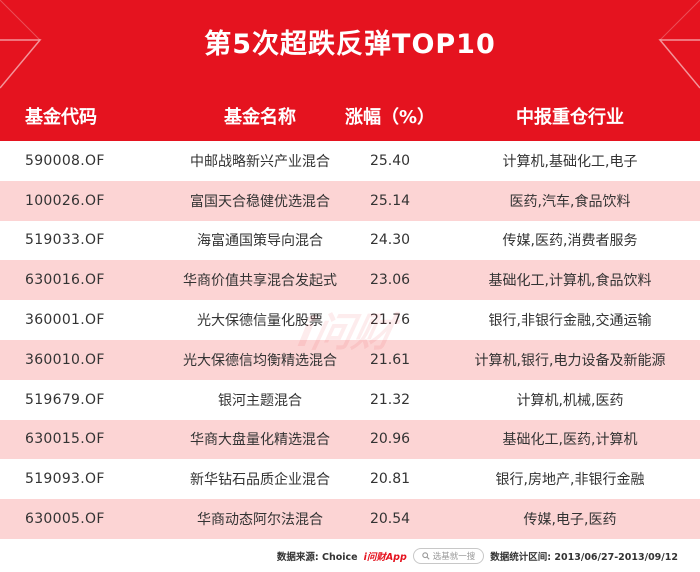  Describe the element at coordinates (350, 200) in the screenshot. I see `table-row: 100026.OF 富国天合稳健优选混合 25.14 医药,汽车,食品饮料` at that location.